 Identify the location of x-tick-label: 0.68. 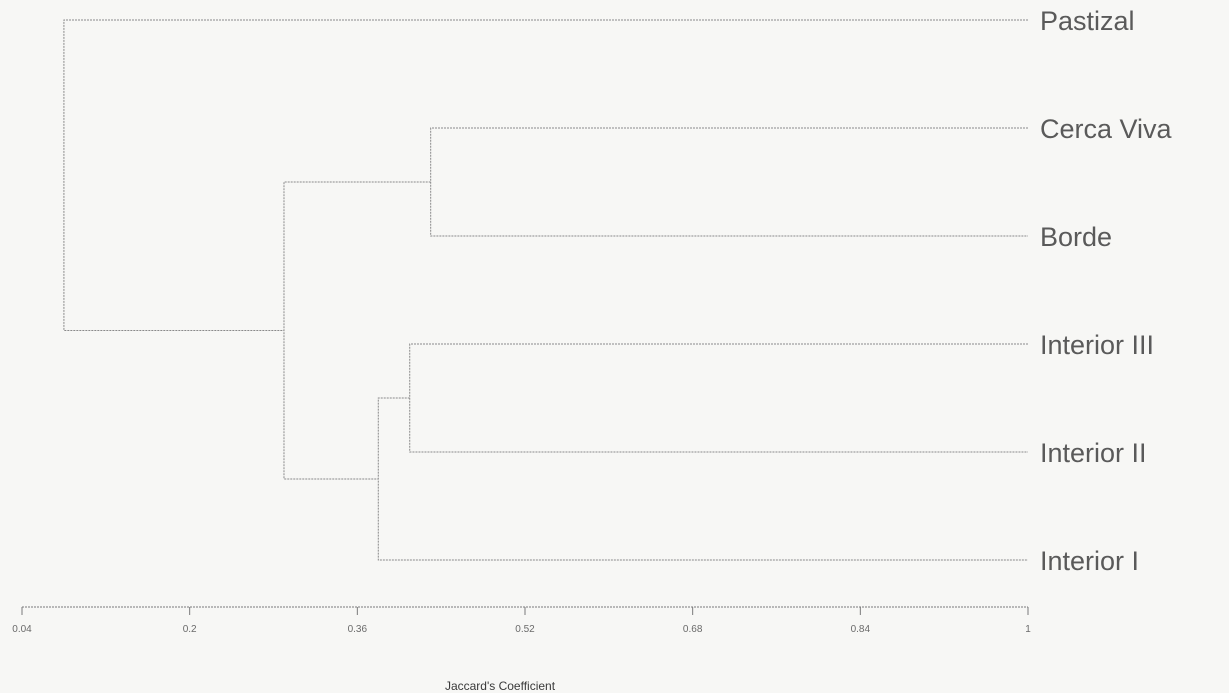
(693, 629).